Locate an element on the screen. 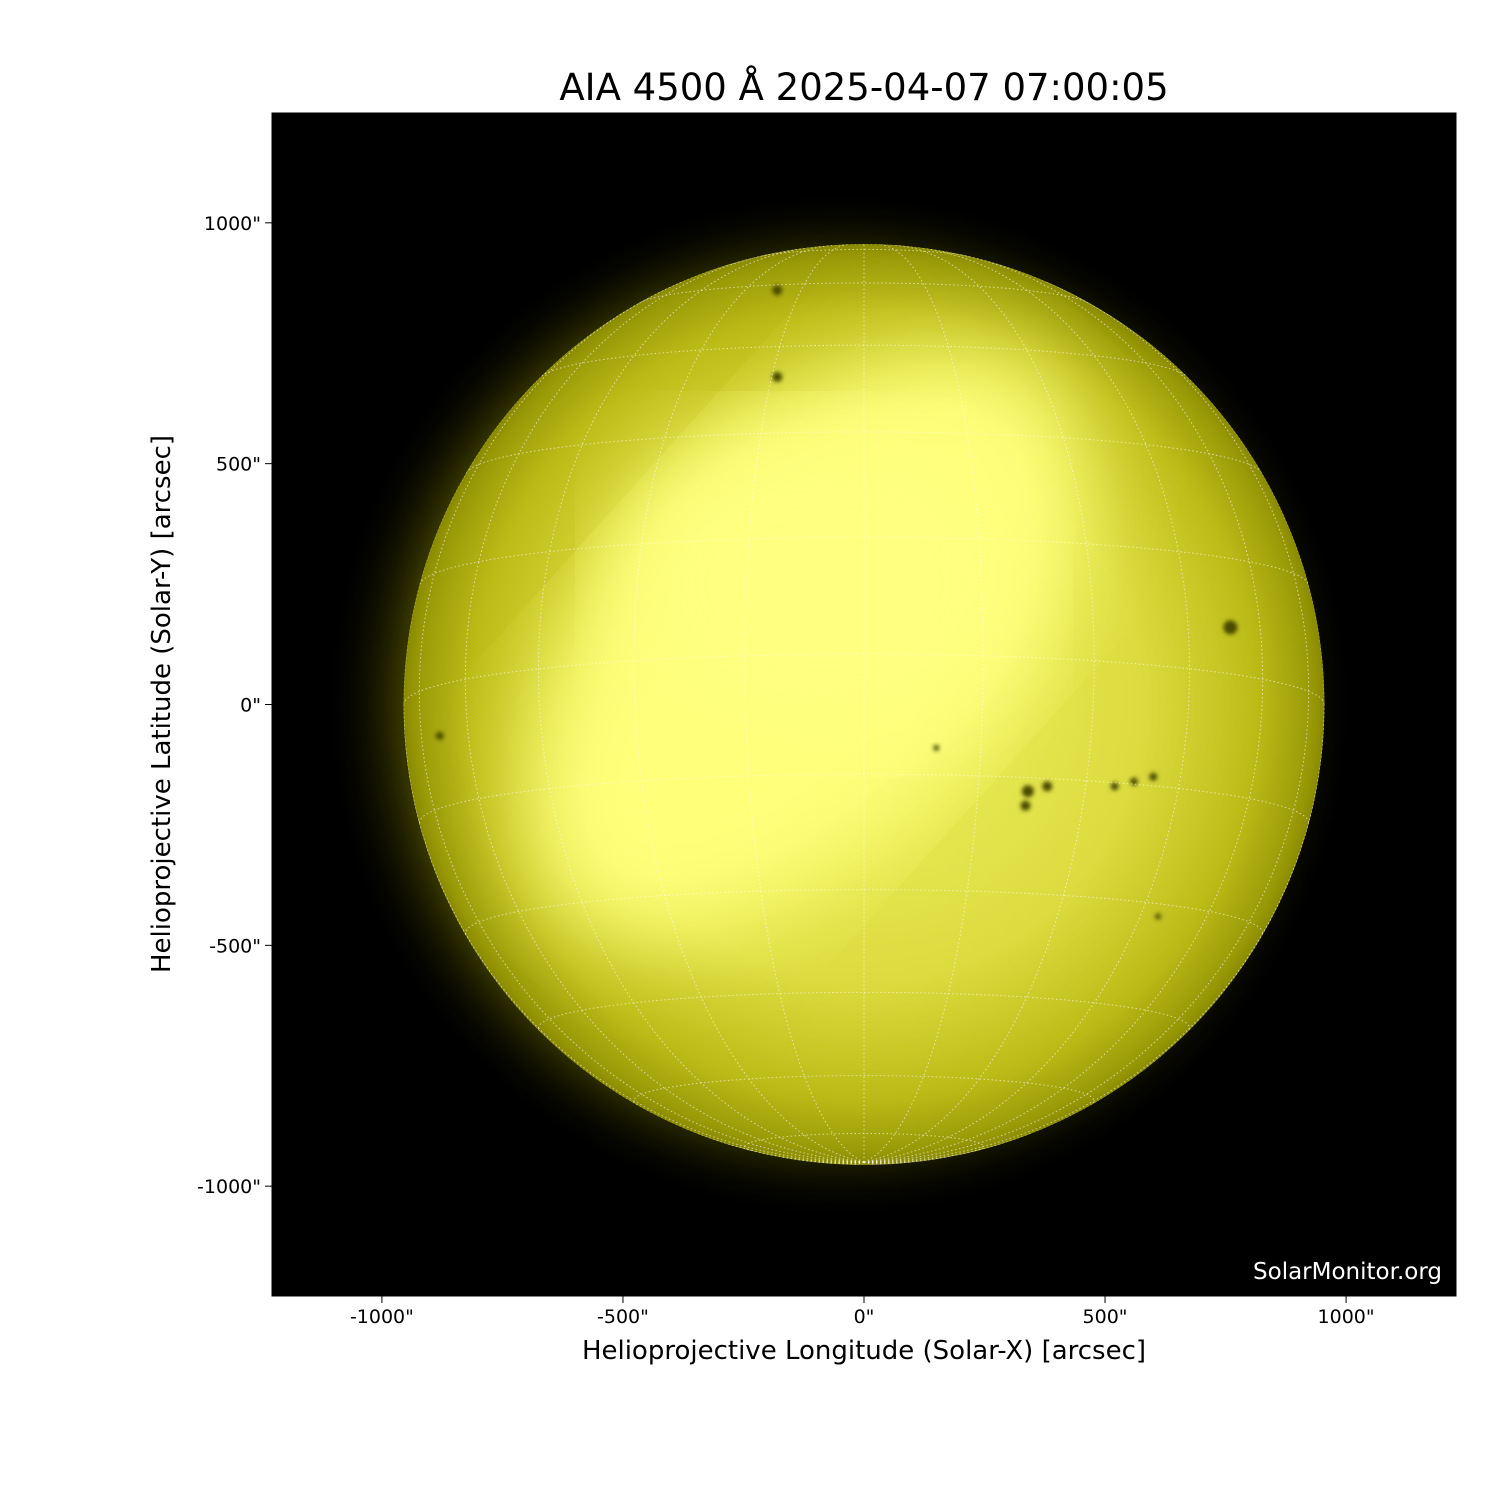  y-tick-label: 0" is located at coordinates (250, 706).